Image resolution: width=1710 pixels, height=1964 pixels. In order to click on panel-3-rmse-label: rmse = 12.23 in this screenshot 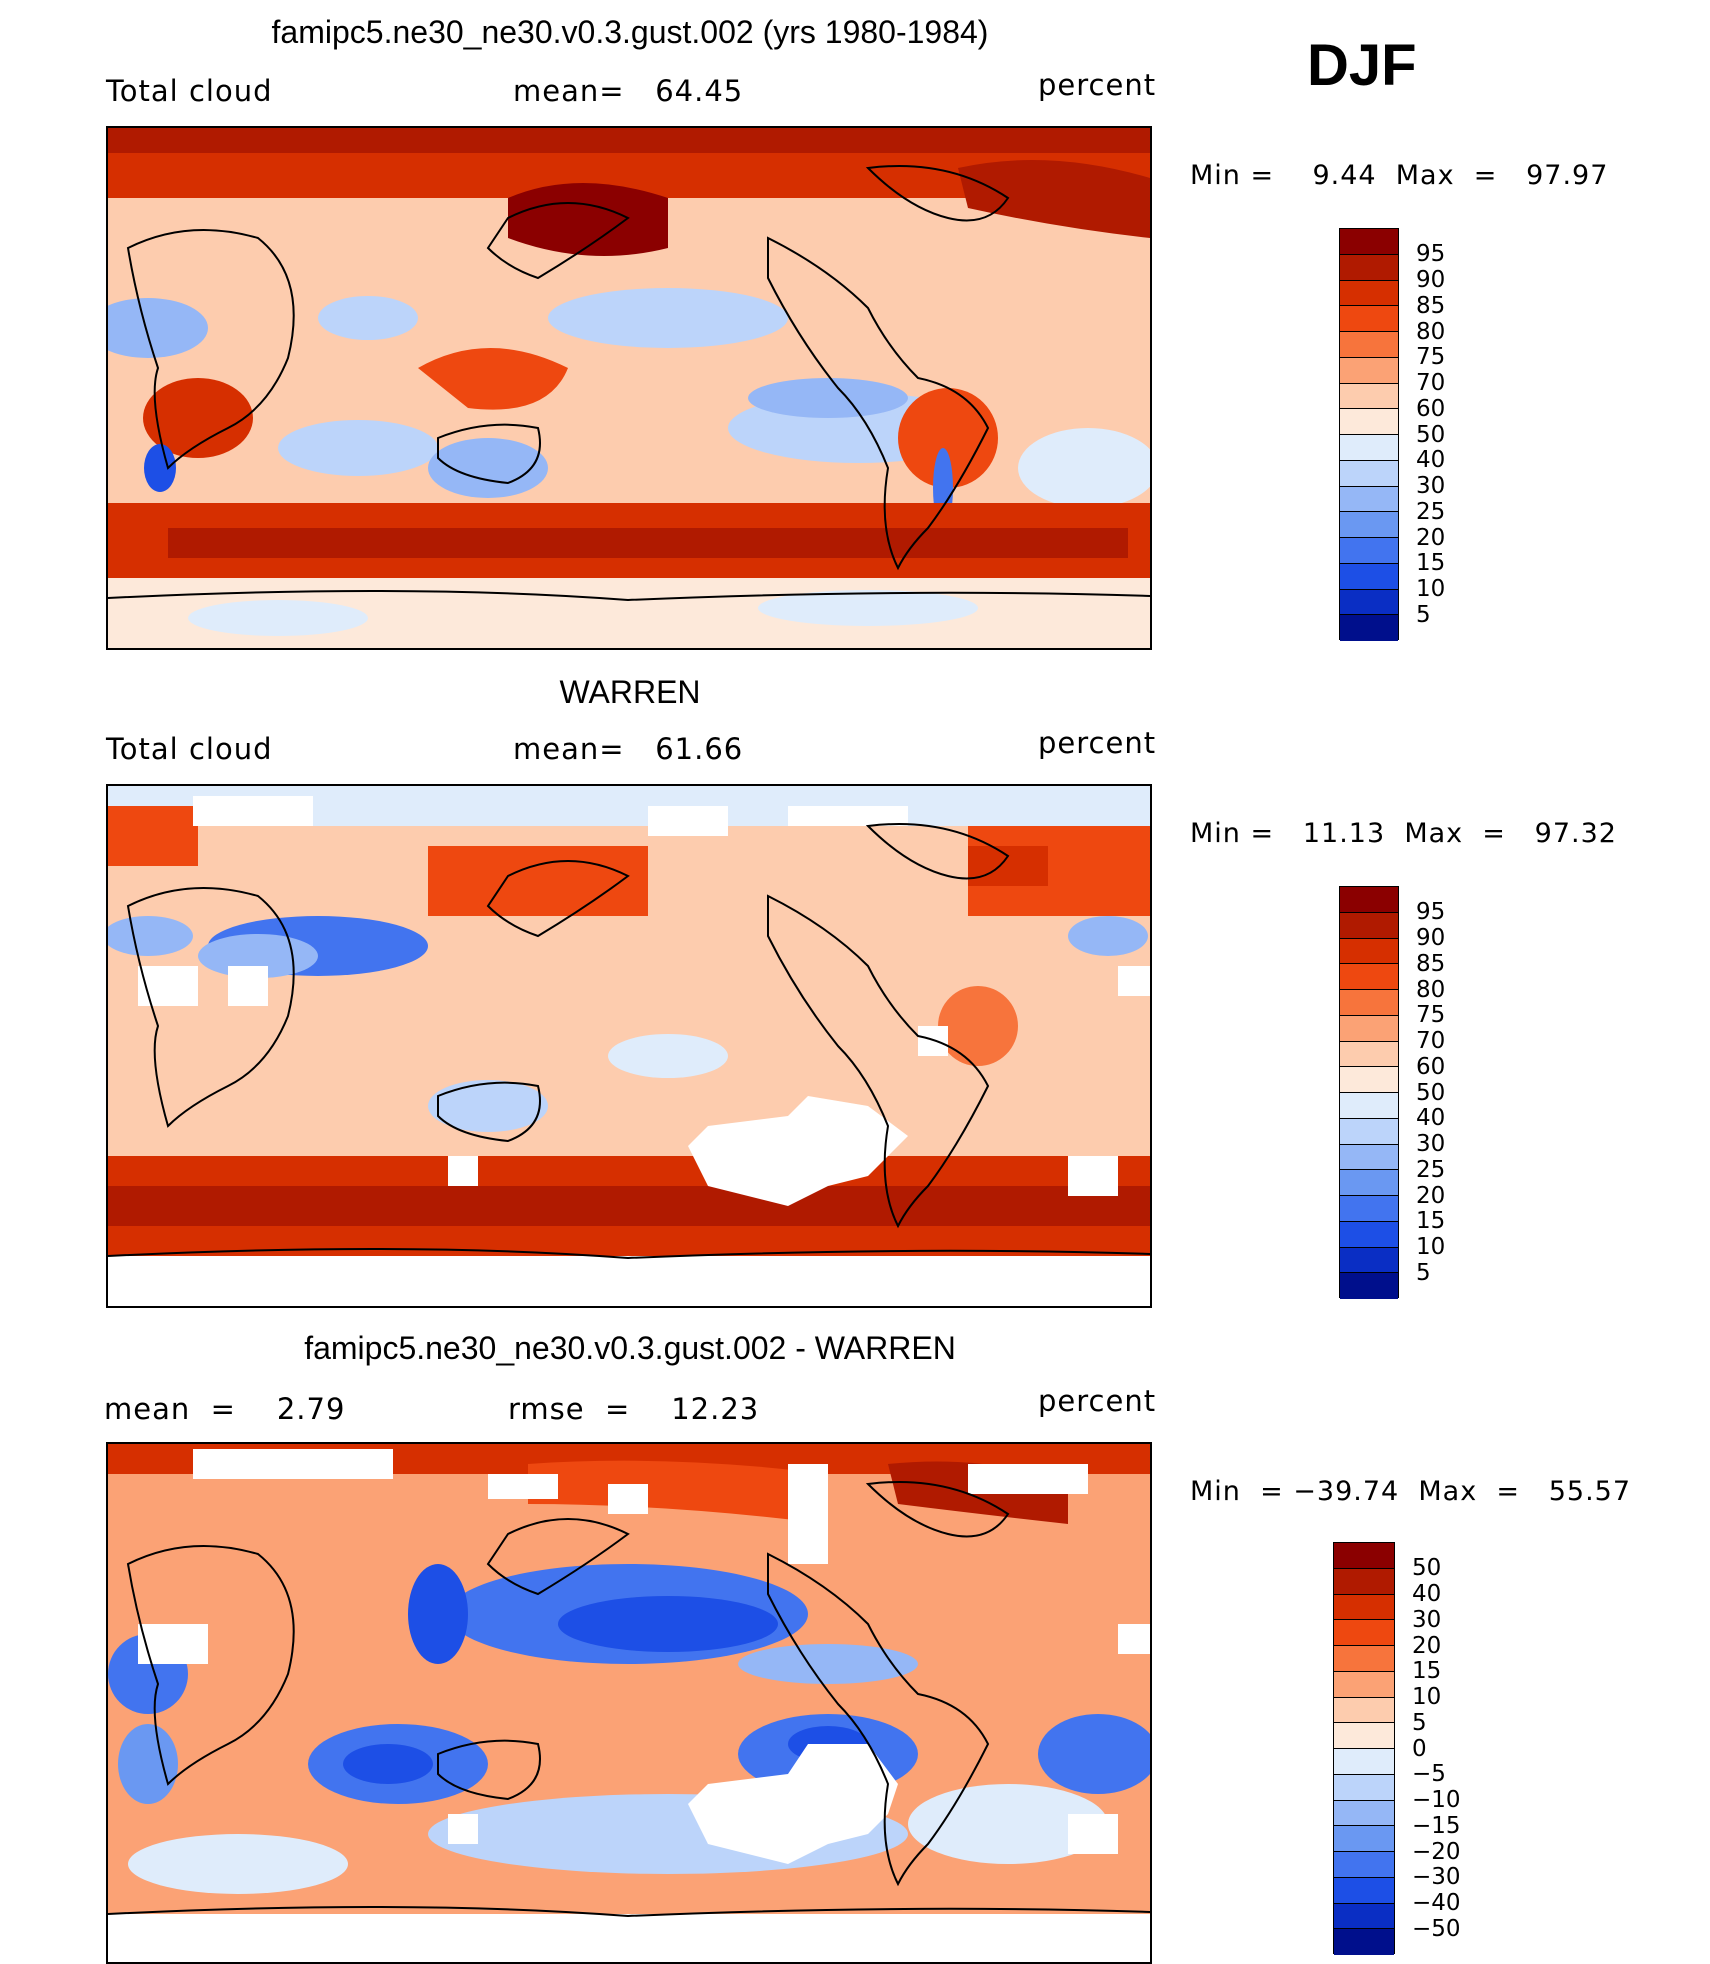, I will do `click(634, 1409)`.